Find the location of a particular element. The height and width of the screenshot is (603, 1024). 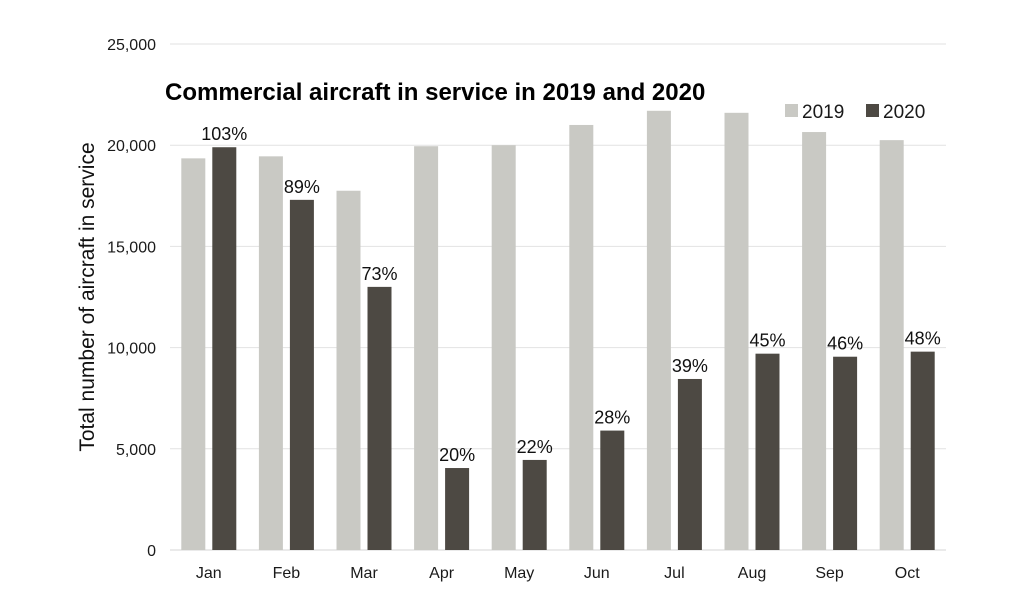

y-tick-label: 20,000 is located at coordinates (131, 146).